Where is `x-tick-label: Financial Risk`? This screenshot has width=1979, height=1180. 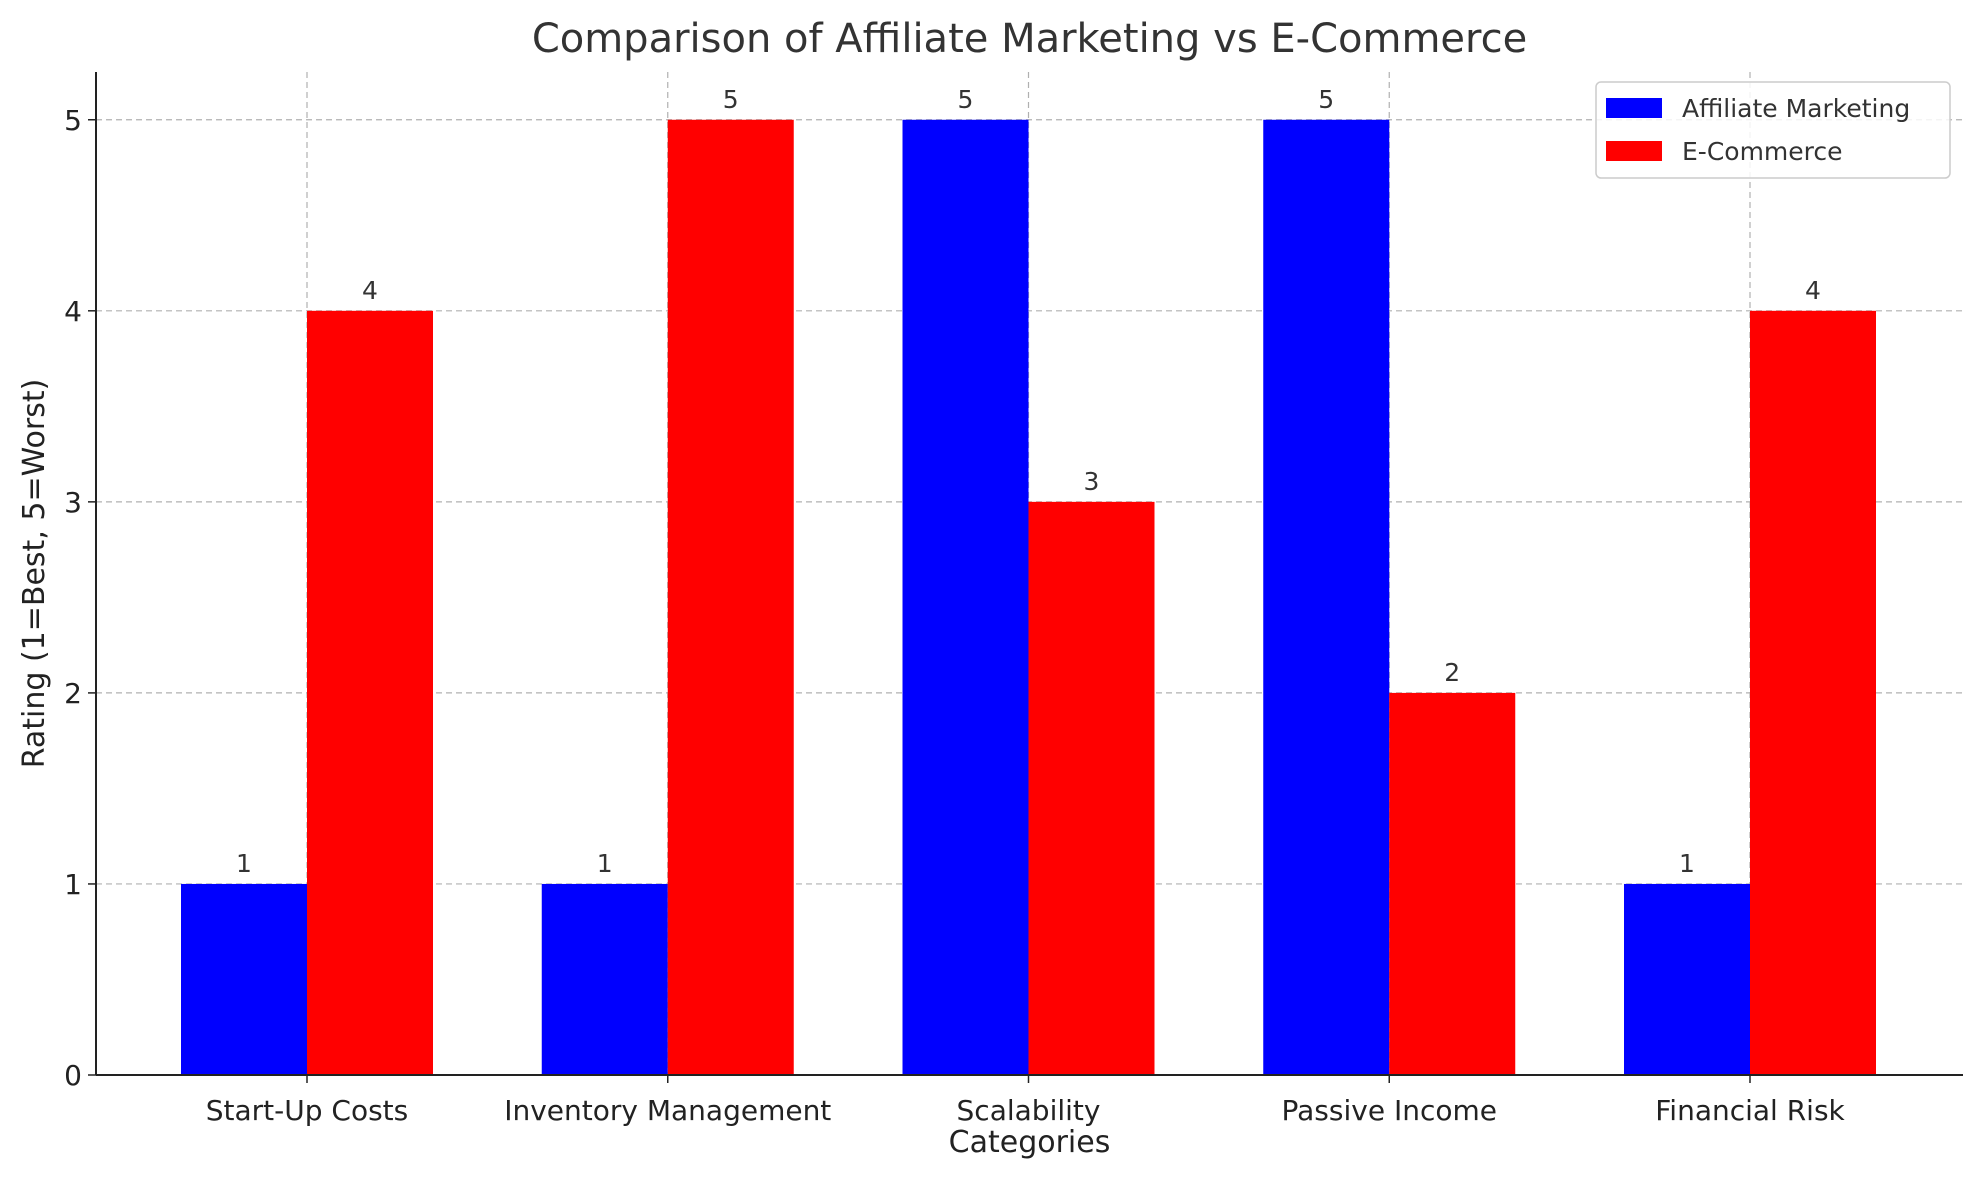
x-tick-label: Financial Risk is located at coordinates (1750, 1110).